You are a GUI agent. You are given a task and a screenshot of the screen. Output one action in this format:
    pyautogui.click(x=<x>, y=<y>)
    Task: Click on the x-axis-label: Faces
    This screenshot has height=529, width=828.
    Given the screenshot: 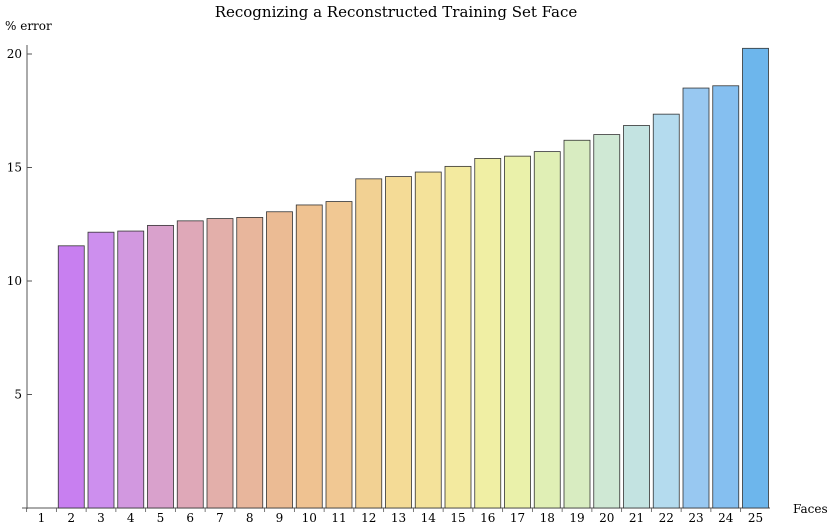 What is the action you would take?
    pyautogui.click(x=810, y=509)
    